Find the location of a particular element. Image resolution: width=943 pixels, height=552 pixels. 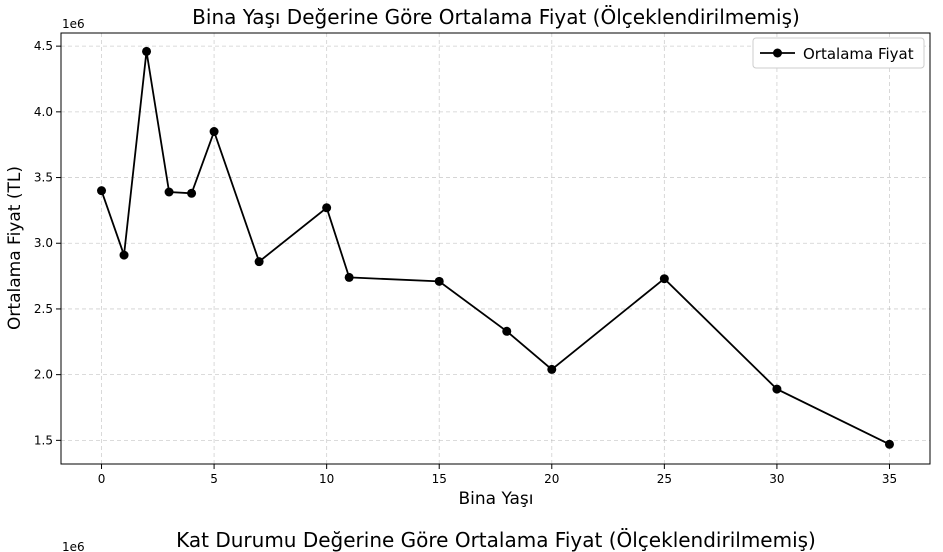

y-tick-label: 1.5 is located at coordinates (43, 440).